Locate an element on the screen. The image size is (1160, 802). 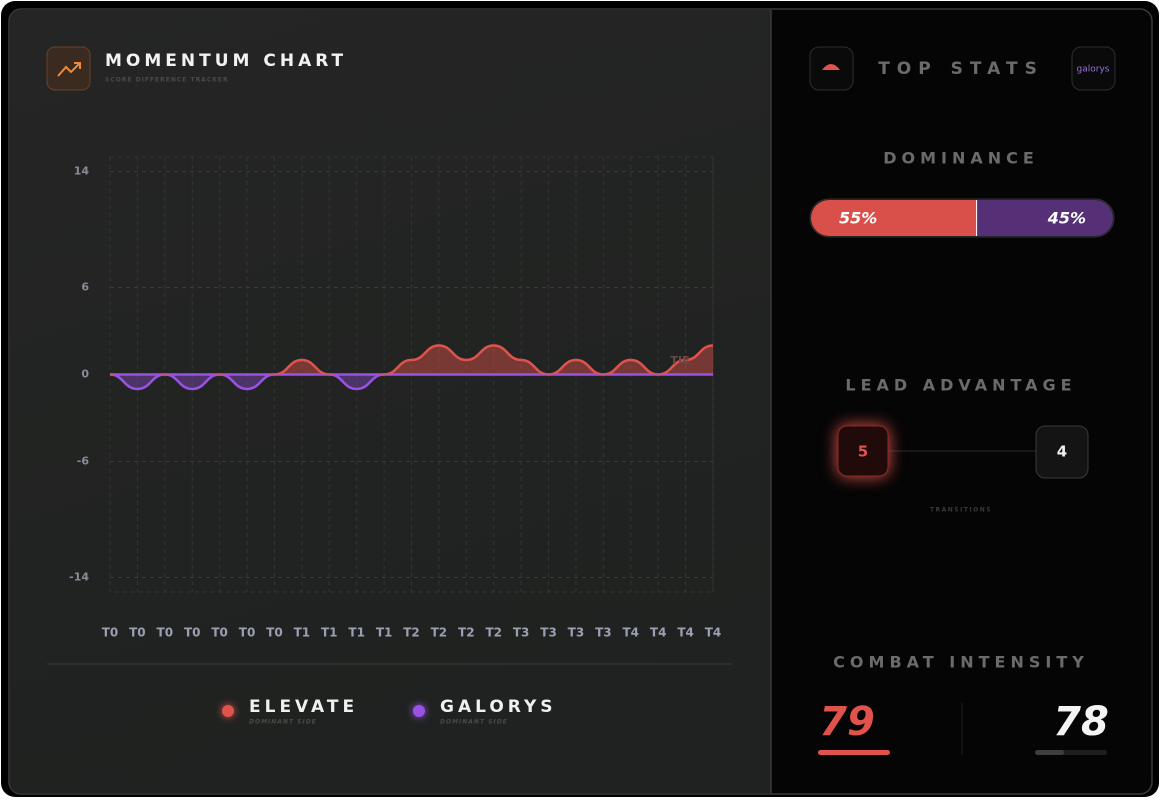
lead-box-left is located at coordinates (863, 451).